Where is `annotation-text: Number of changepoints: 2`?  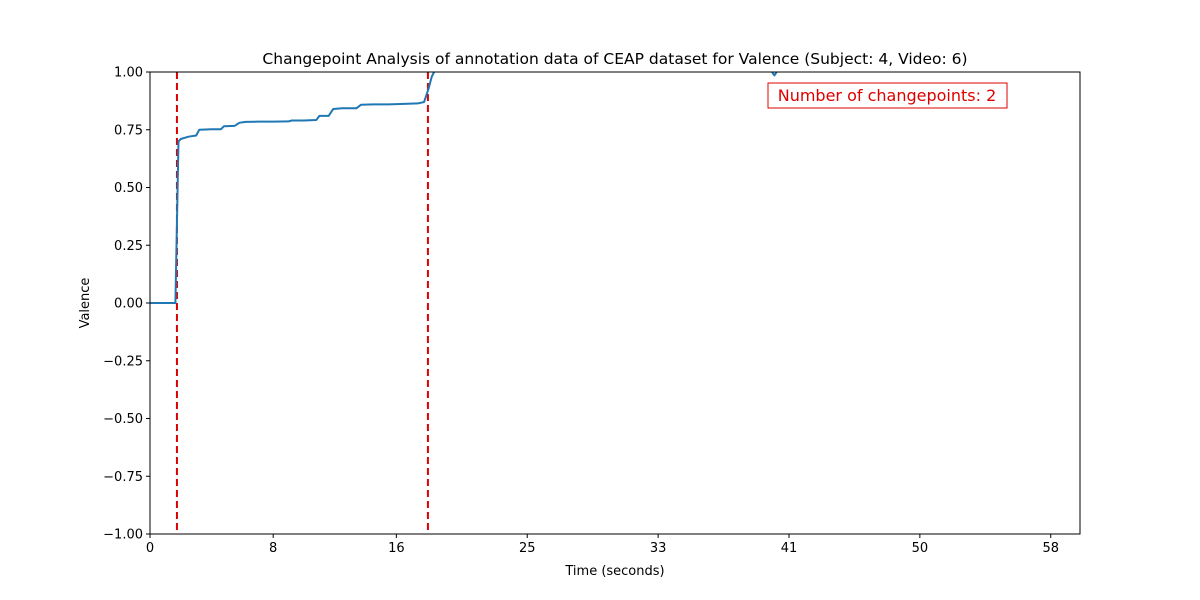 annotation-text: Number of changepoints: 2 is located at coordinates (887, 95).